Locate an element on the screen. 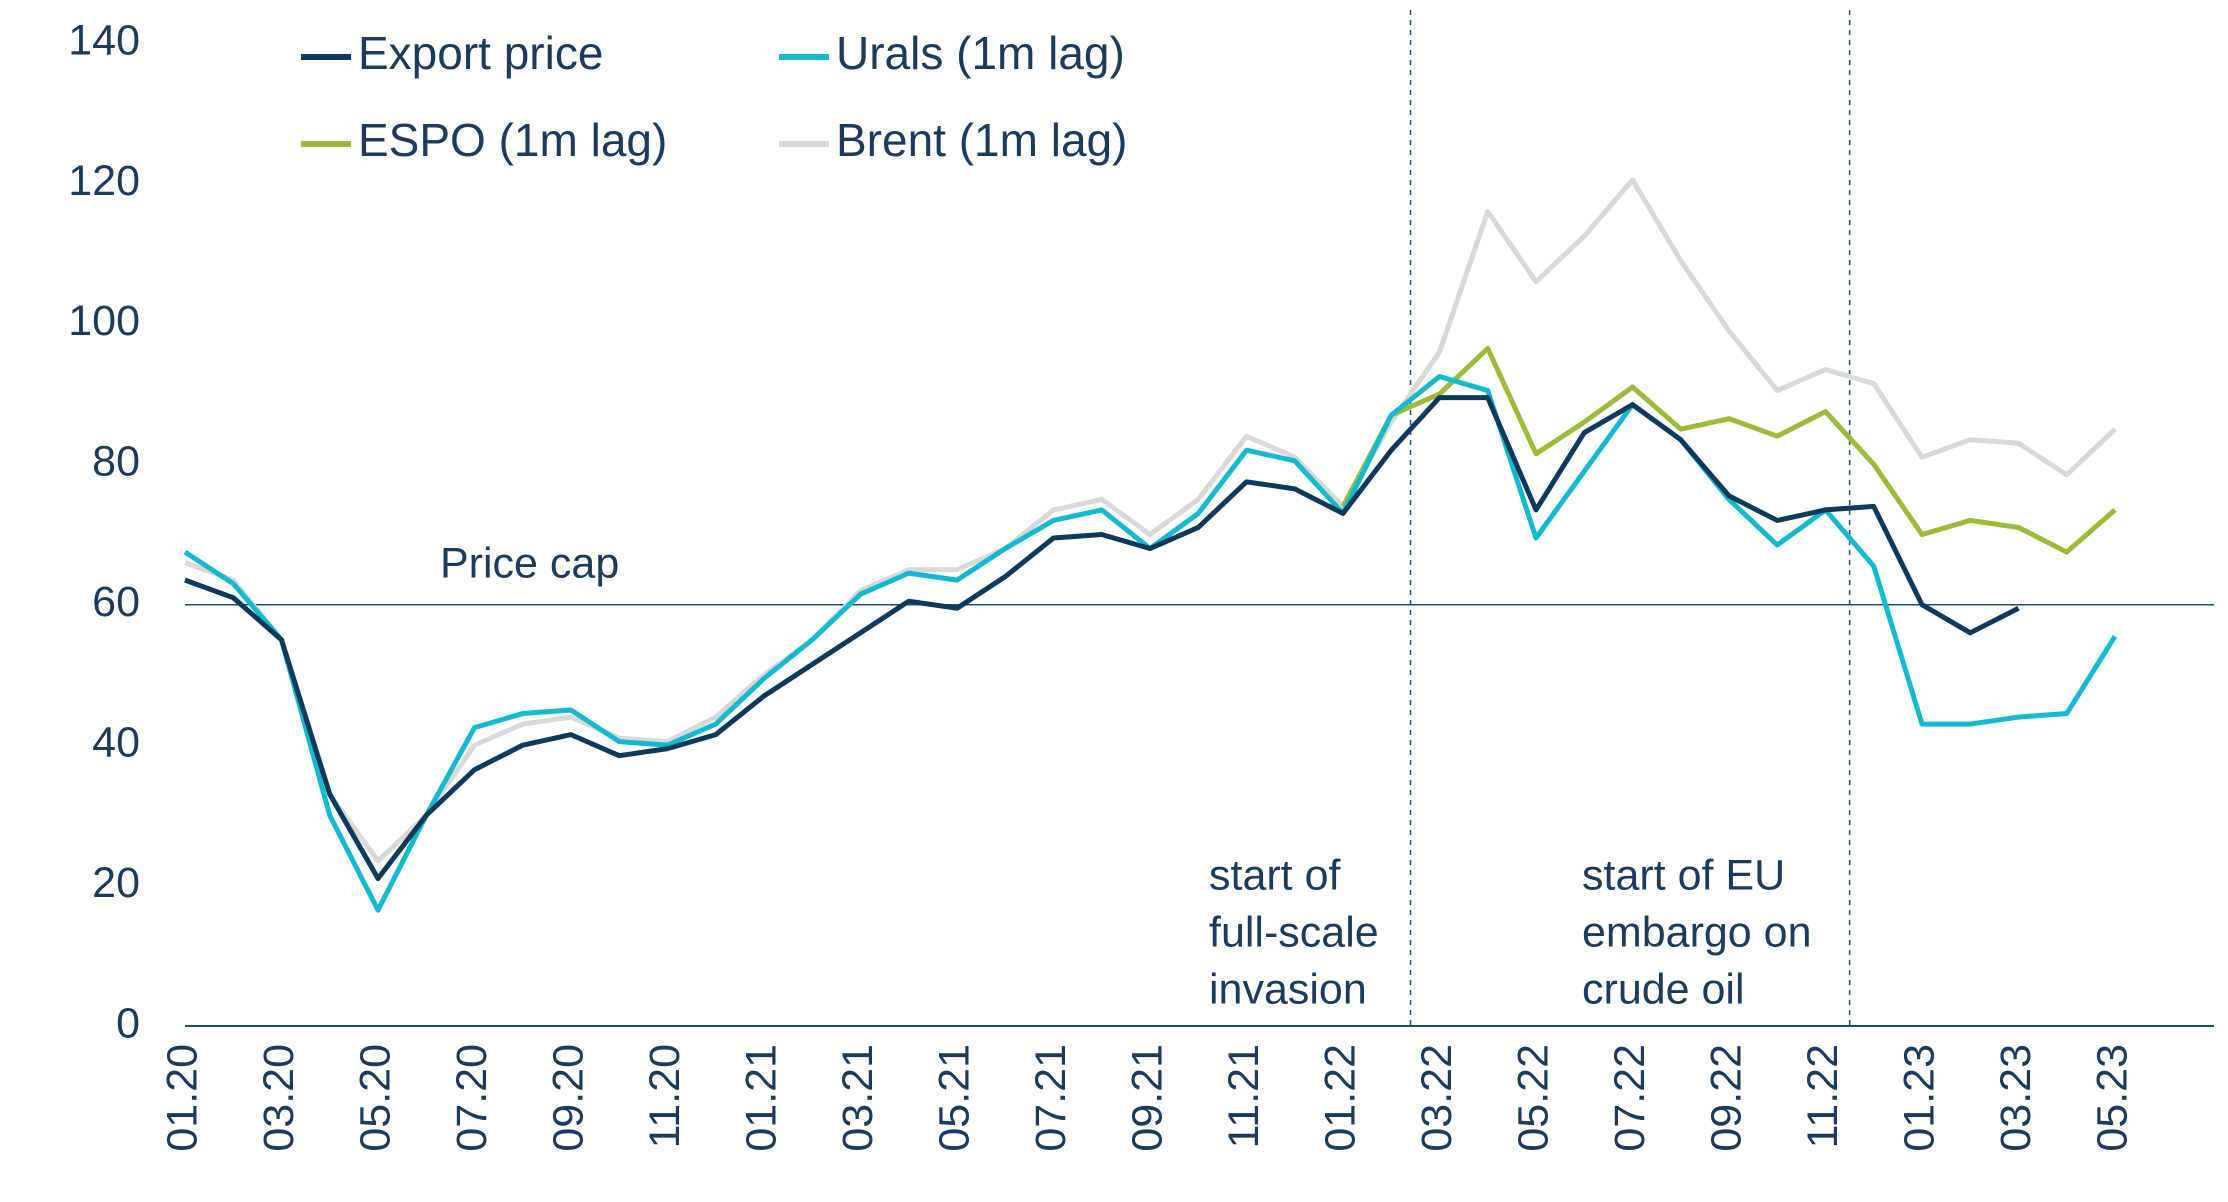 The image size is (2228, 1202). x-tick-label: 07.20 is located at coordinates (472, 1098).